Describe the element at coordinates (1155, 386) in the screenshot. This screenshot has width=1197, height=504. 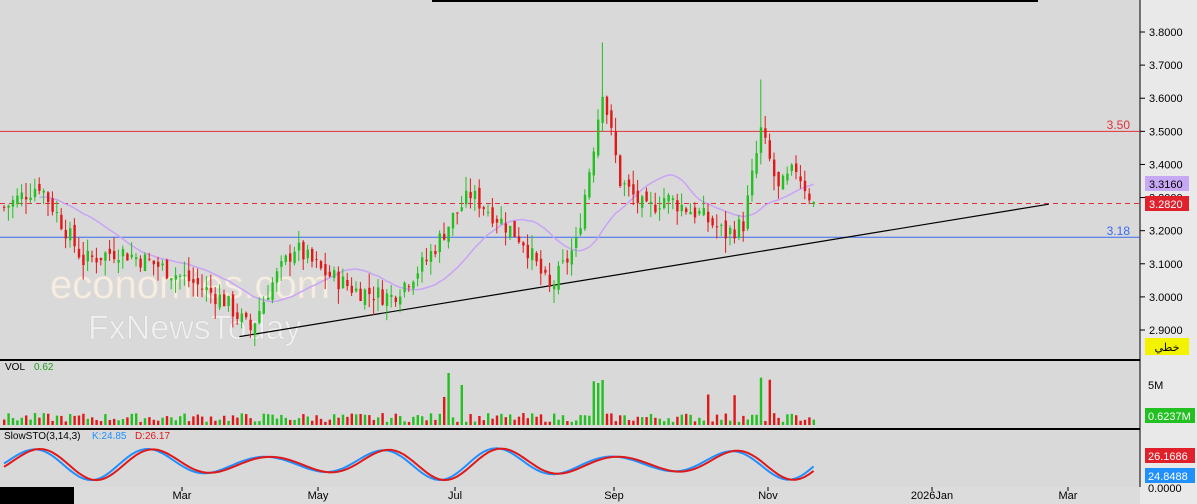
I see `volume-tick-5m: 5M` at that location.